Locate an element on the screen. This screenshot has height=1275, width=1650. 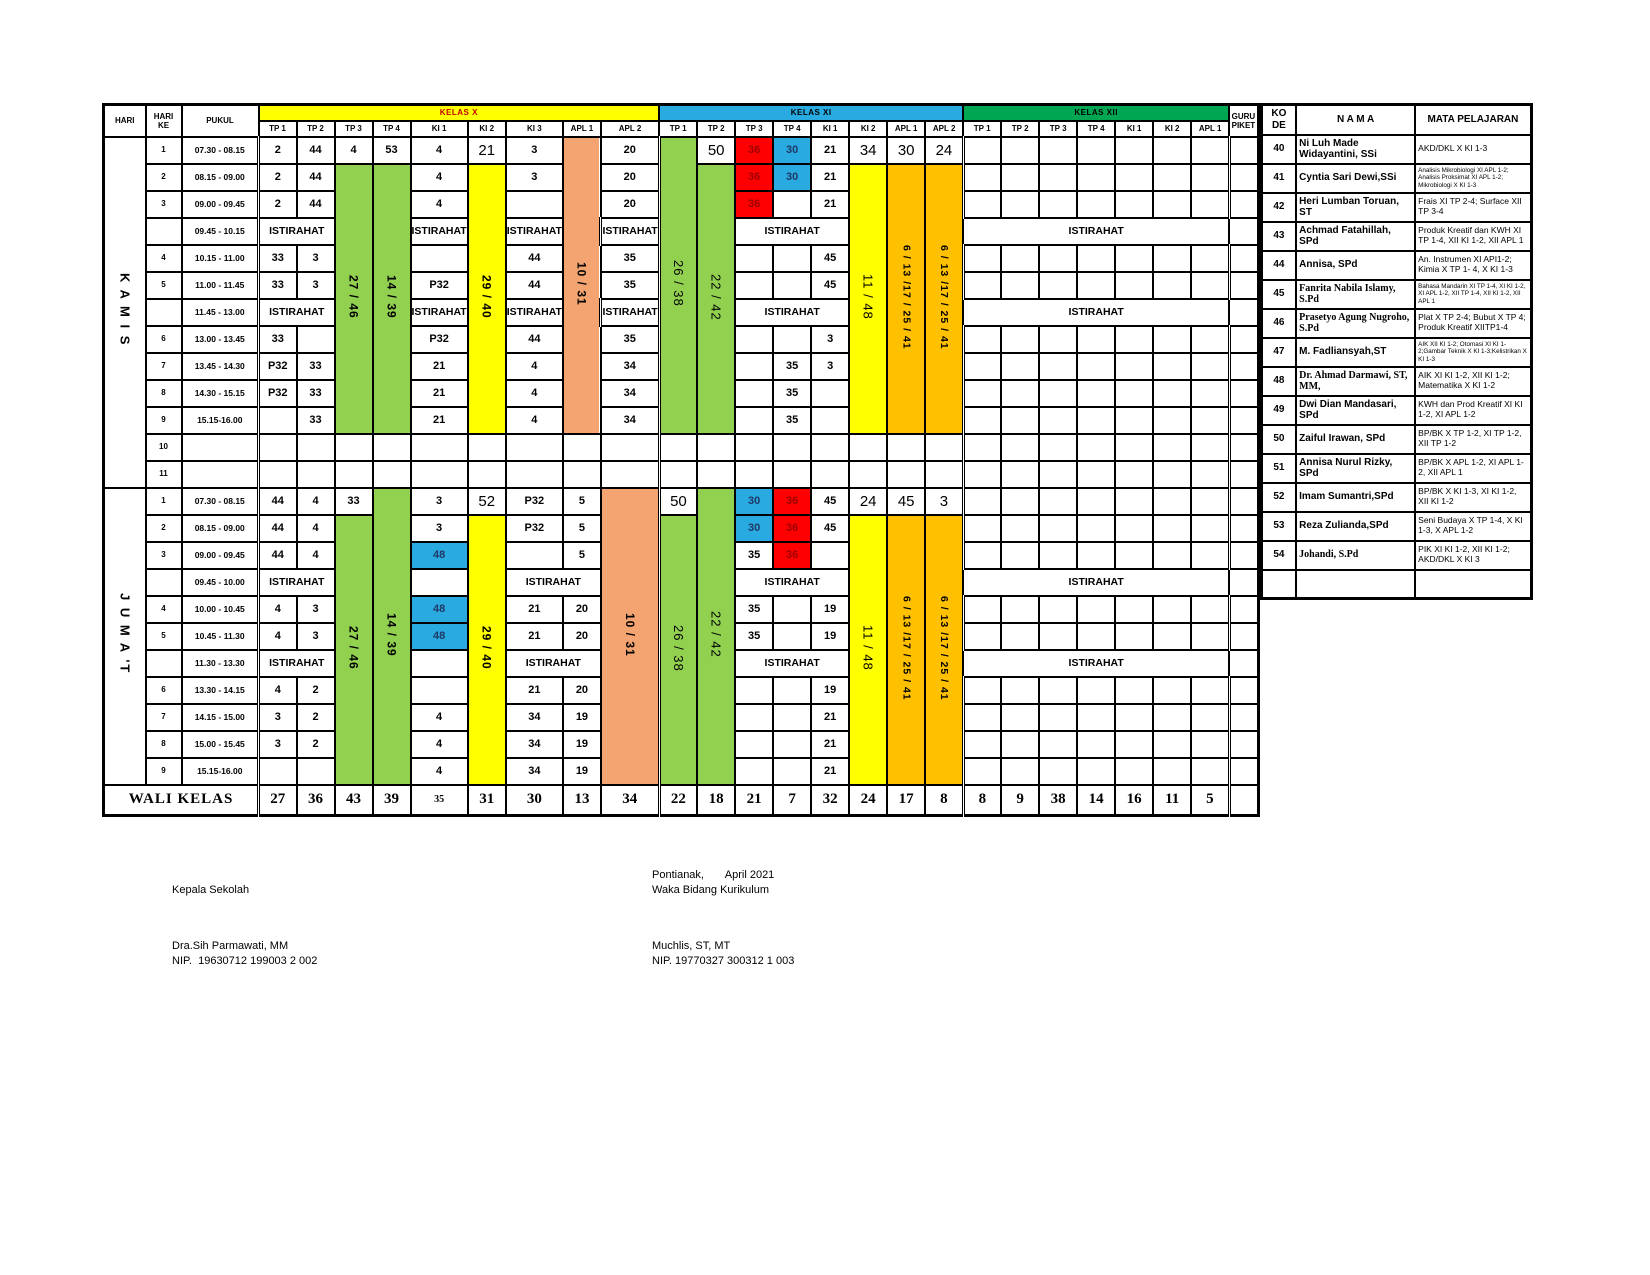
teacher-subjects: BP/BK X KI 1-3, XI KI 1-2, XII KI 1-2 is located at coordinates (1473, 497).